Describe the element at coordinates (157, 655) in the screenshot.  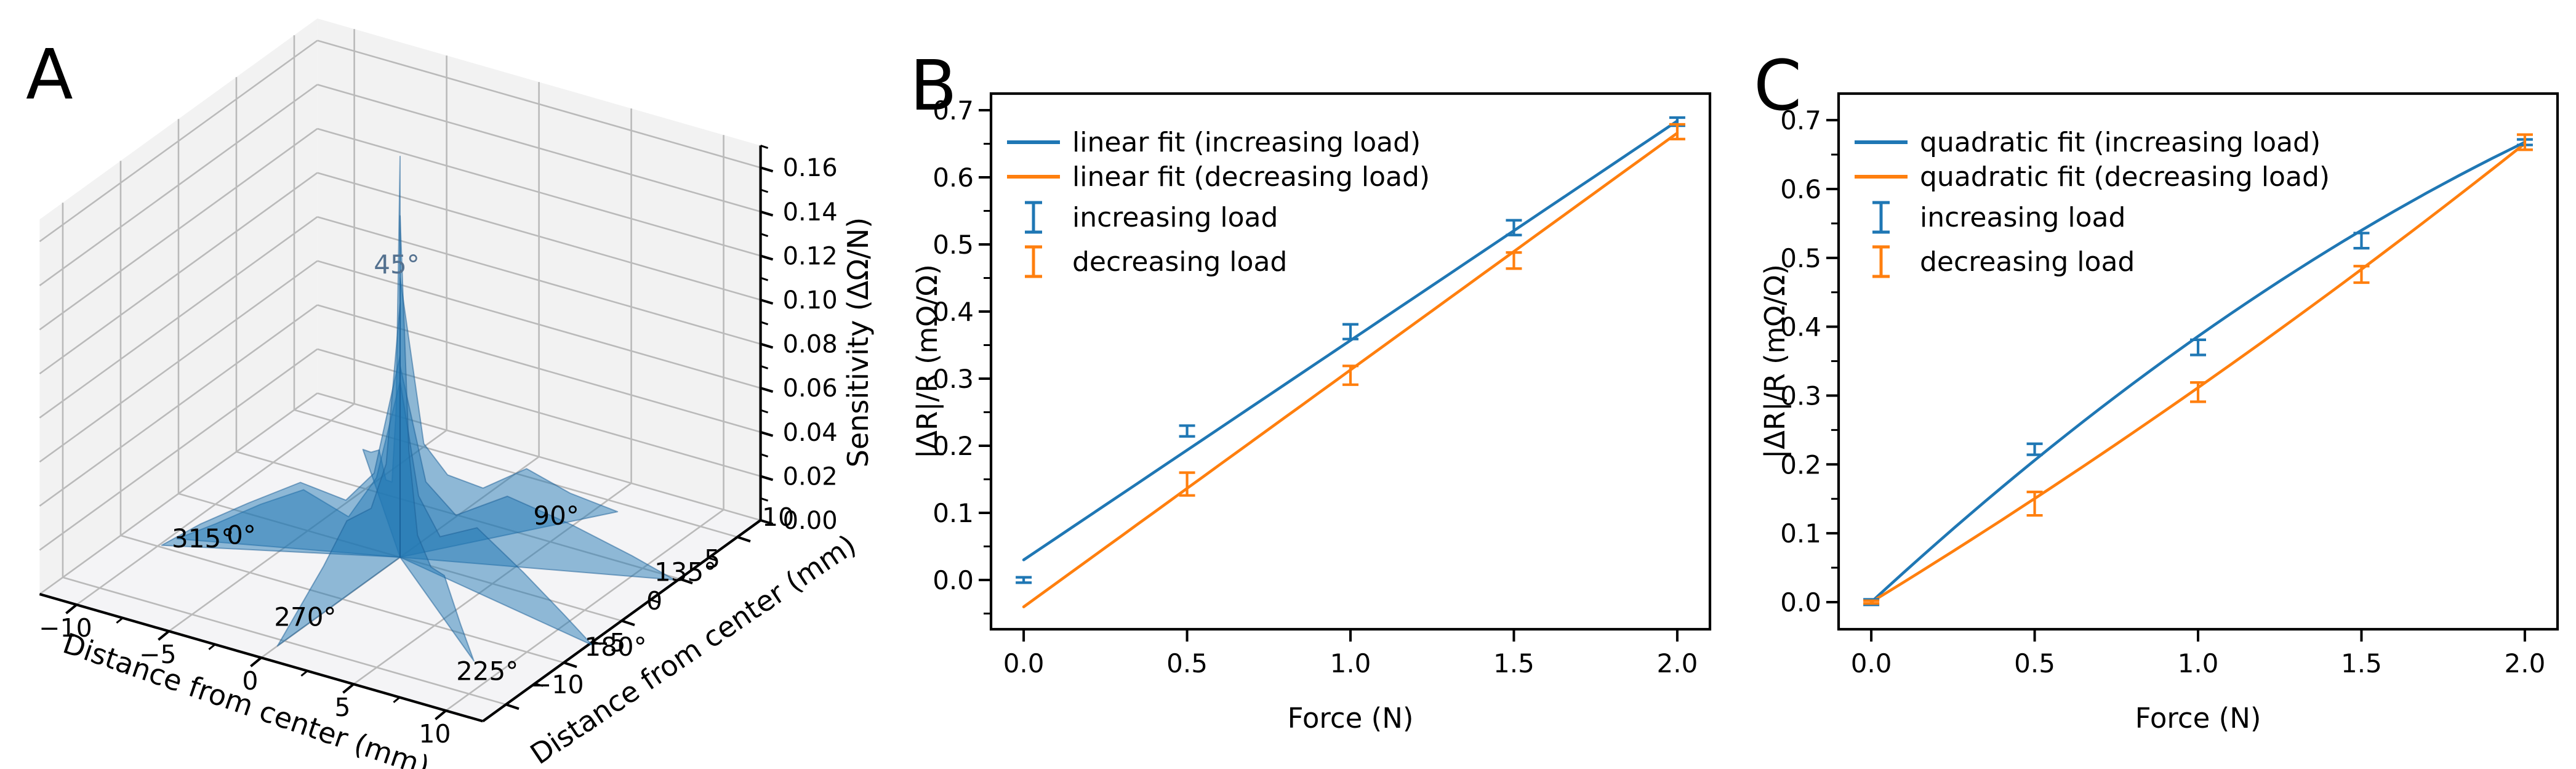
I see `x-tick-label: −5` at that location.